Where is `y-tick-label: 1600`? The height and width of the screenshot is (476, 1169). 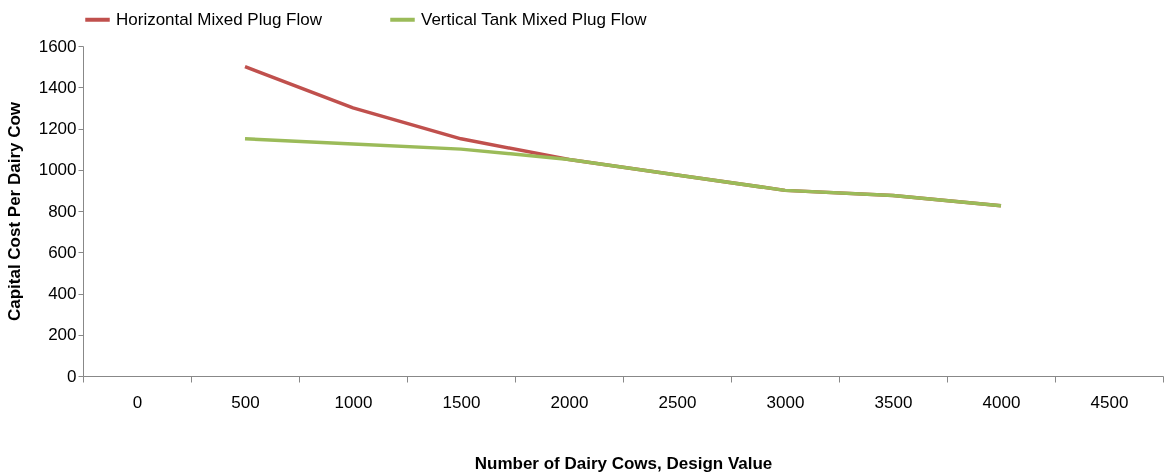 y-tick-label: 1600 is located at coordinates (57, 46).